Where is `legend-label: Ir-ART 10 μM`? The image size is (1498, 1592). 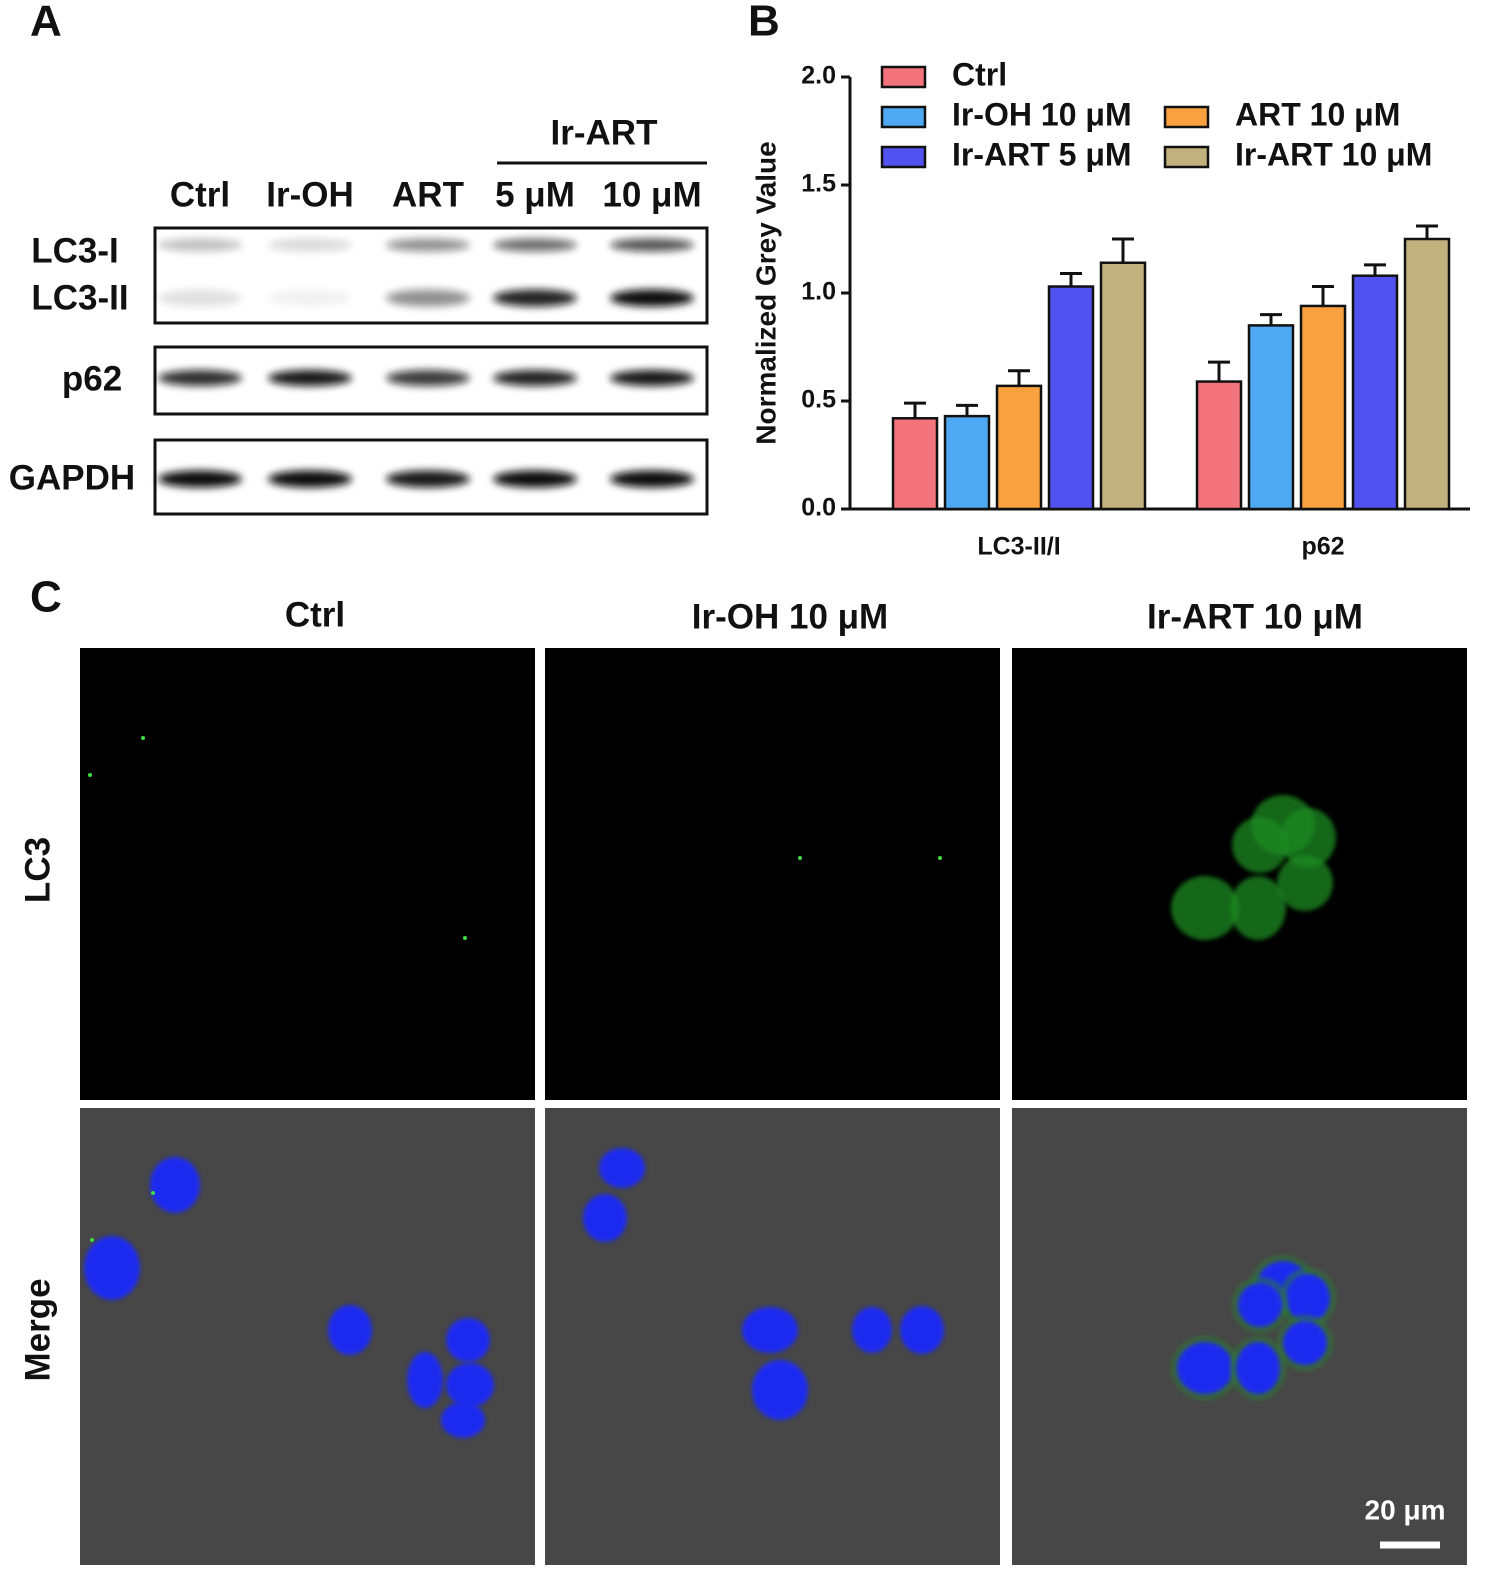 legend-label: Ir-ART 10 μM is located at coordinates (1333, 154).